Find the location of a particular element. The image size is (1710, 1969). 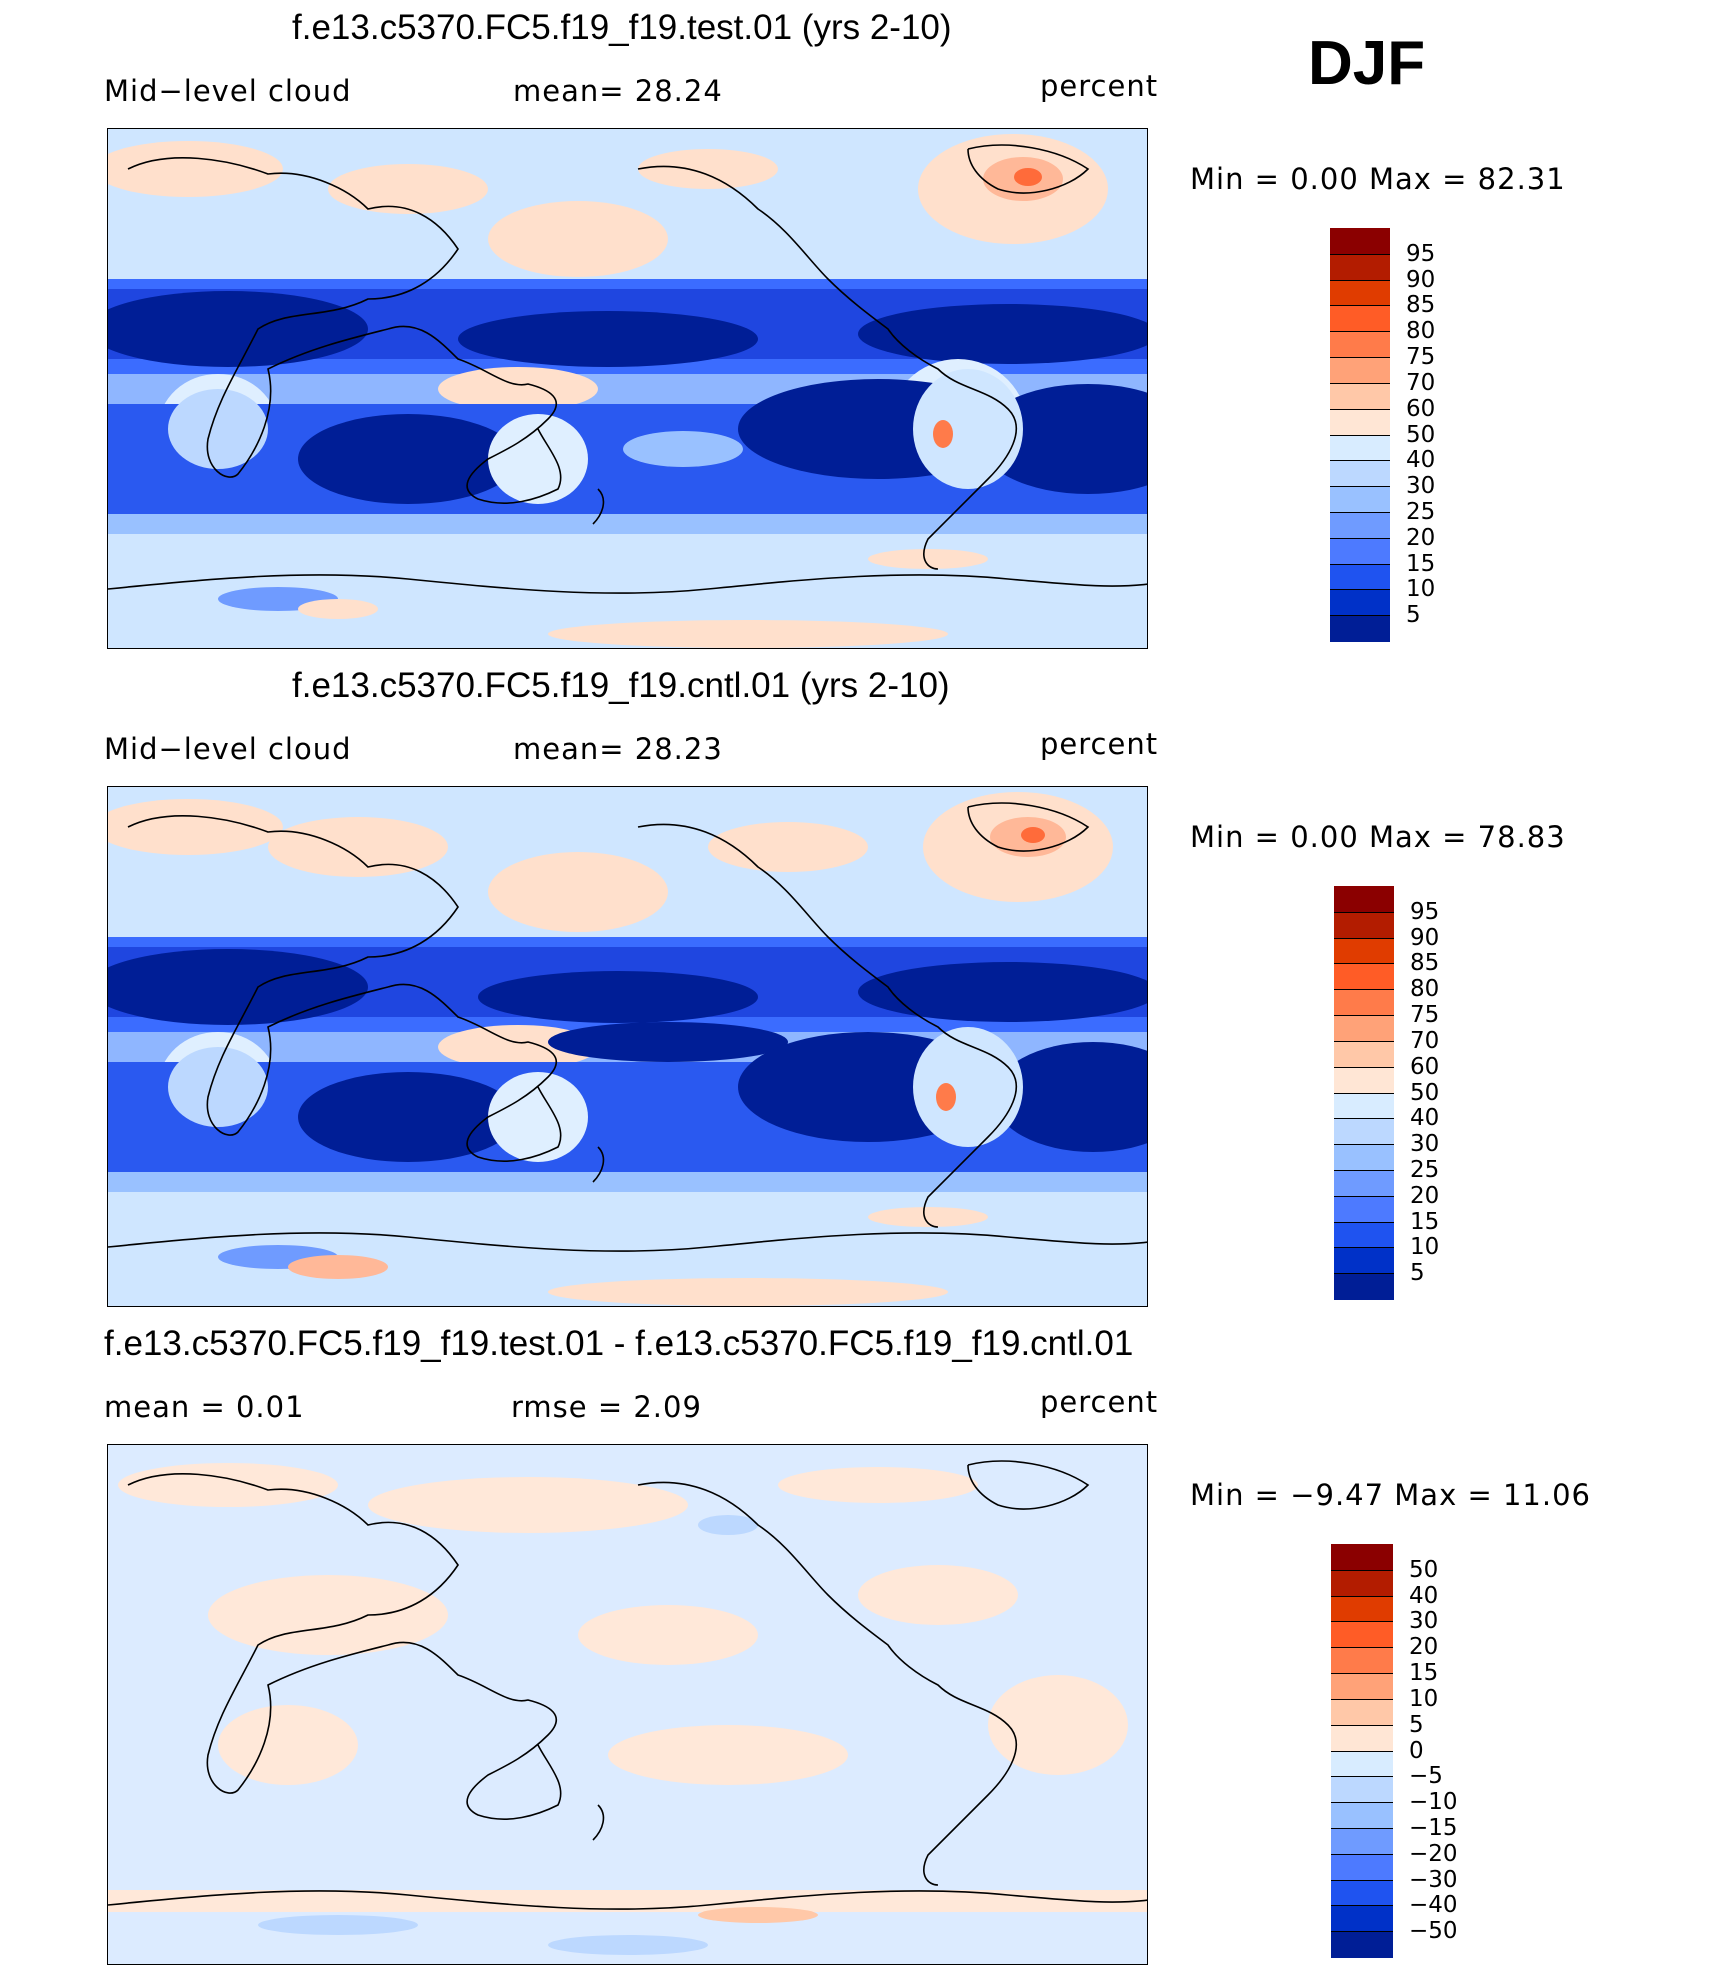

panel-2-minmax: Min = 0.00 Max = 78.83 is located at coordinates (1378, 837).